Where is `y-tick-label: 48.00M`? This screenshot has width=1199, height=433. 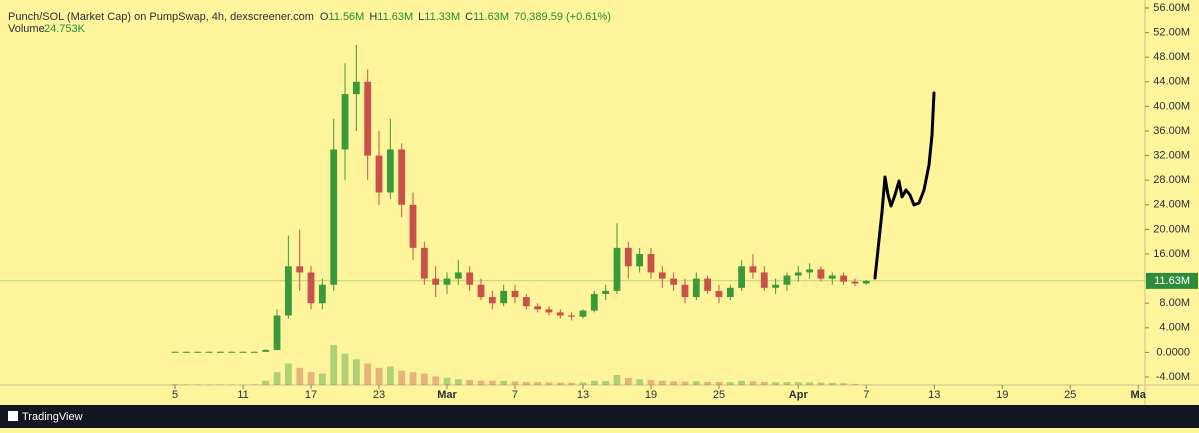 y-tick-label: 48.00M is located at coordinates (1171, 57).